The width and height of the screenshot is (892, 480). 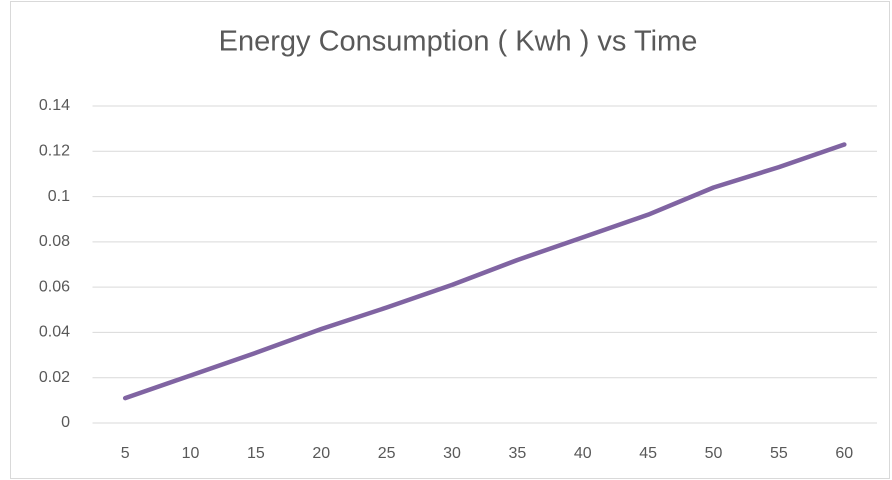 I want to click on x-tick-label: 25, so click(x=387, y=453).